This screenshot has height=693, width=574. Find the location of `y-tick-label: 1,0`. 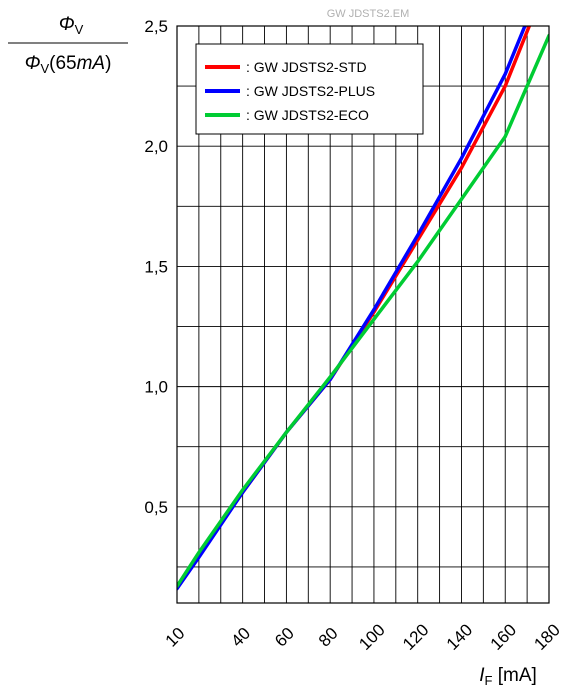

y-tick-label: 1,0 is located at coordinates (156, 387).